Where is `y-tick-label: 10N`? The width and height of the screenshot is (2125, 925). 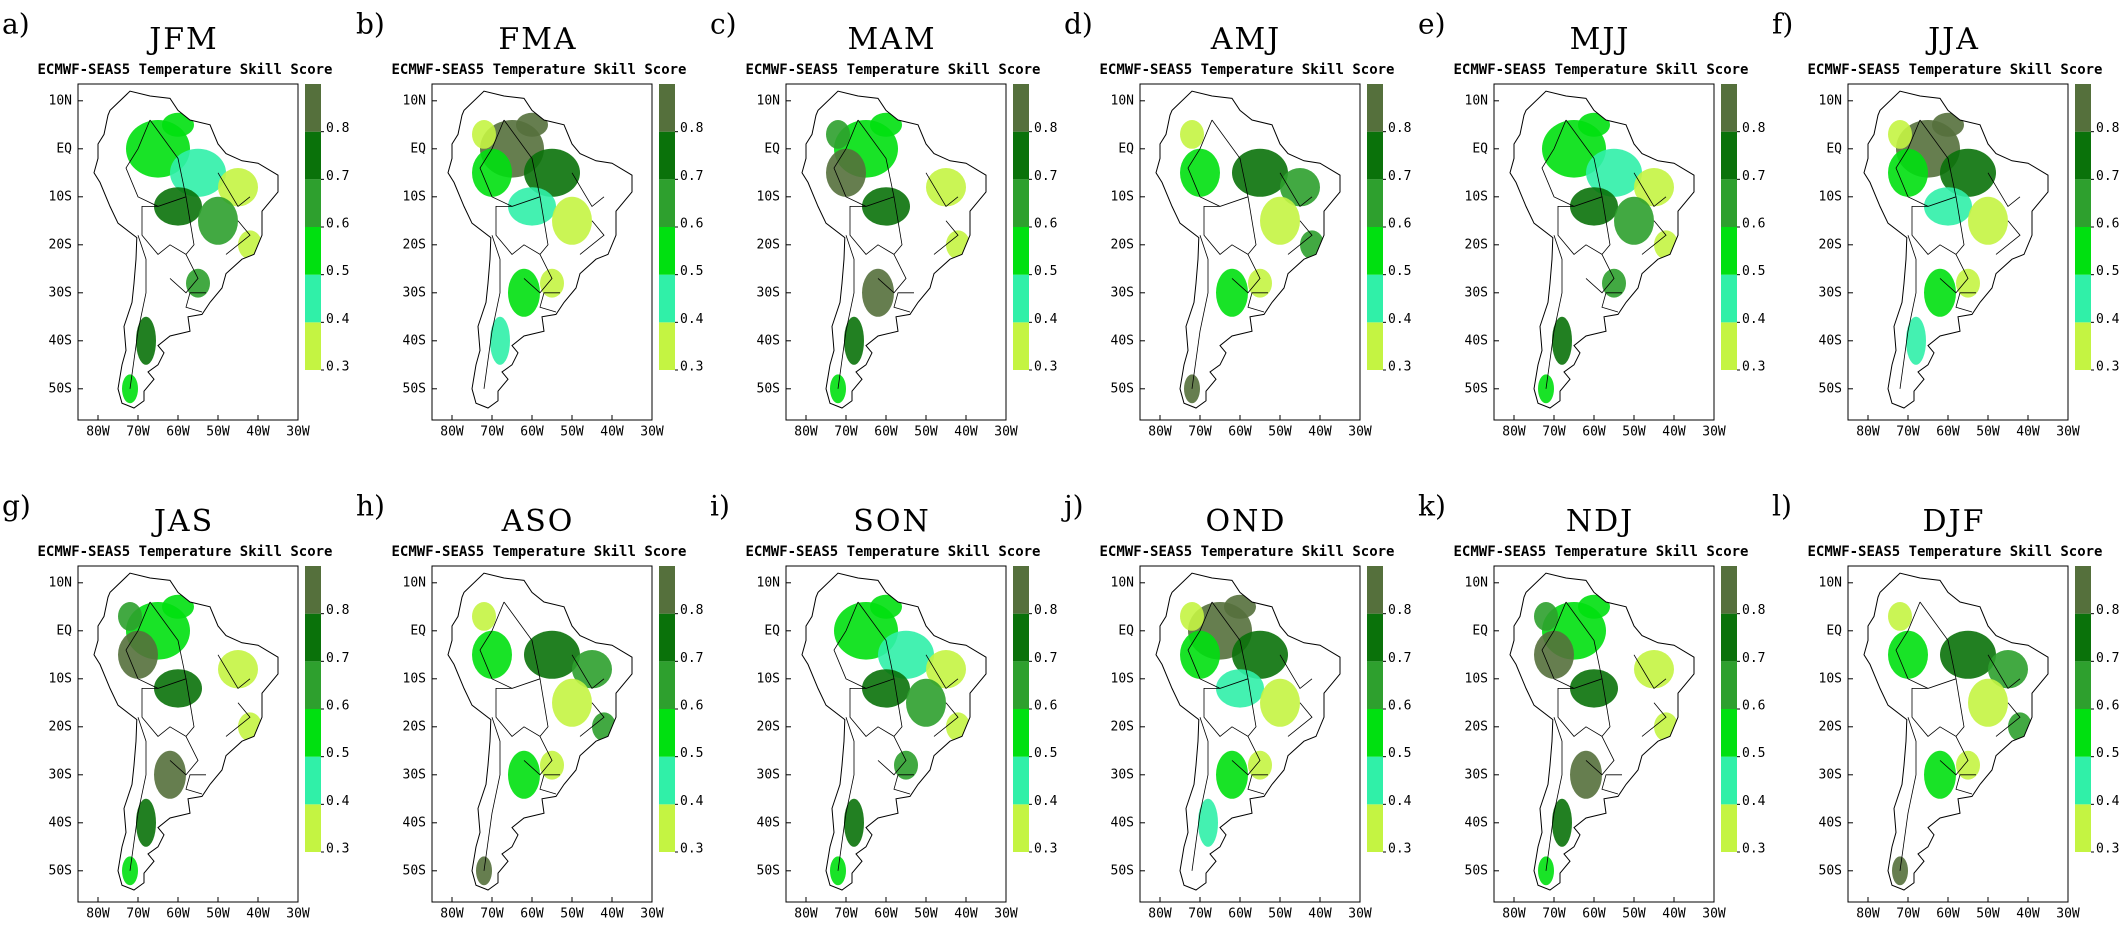
y-tick-label: 10N is located at coordinates (414, 100).